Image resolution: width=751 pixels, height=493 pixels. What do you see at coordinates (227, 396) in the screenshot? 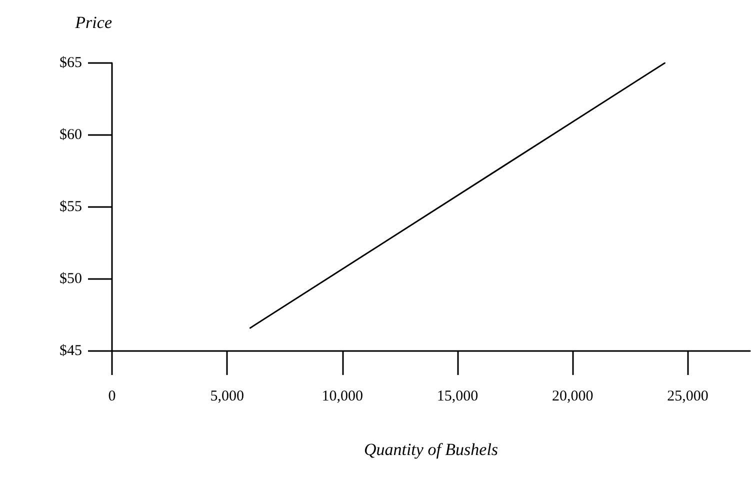
I see `x-tick-label: 5,000` at bounding box center [227, 396].